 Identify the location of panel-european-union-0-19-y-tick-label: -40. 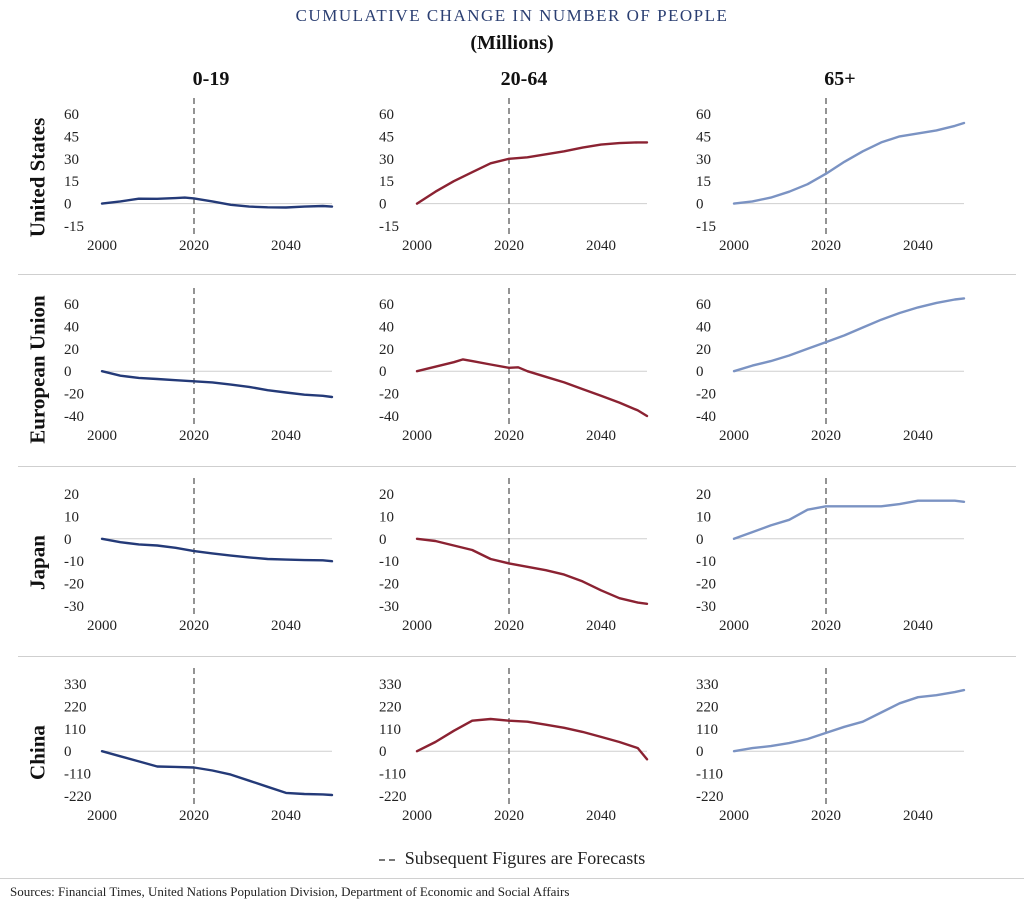
(74, 417).